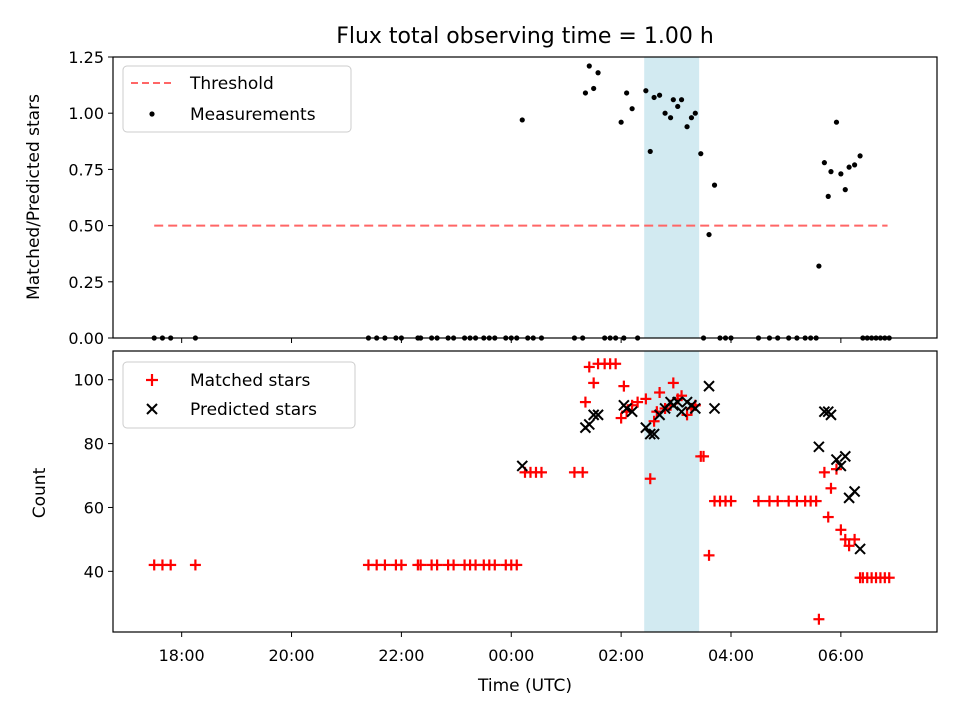 This screenshot has width=960, height=720. Describe the element at coordinates (86, 282) in the screenshot. I see `top-y-tick-label: 0.25` at that location.